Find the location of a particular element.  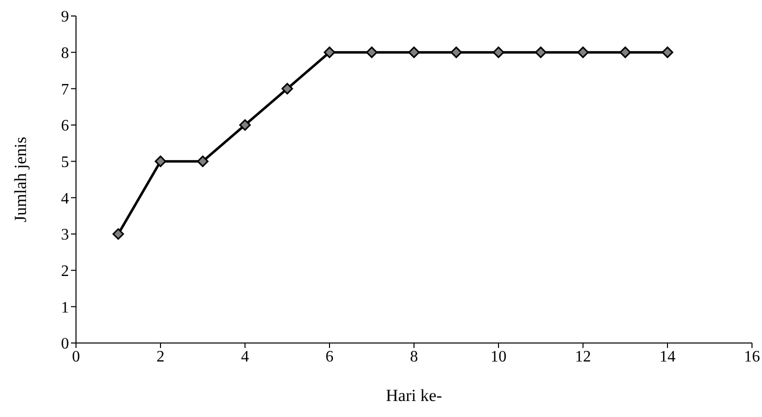

x-tick-label: 0 is located at coordinates (76, 357).